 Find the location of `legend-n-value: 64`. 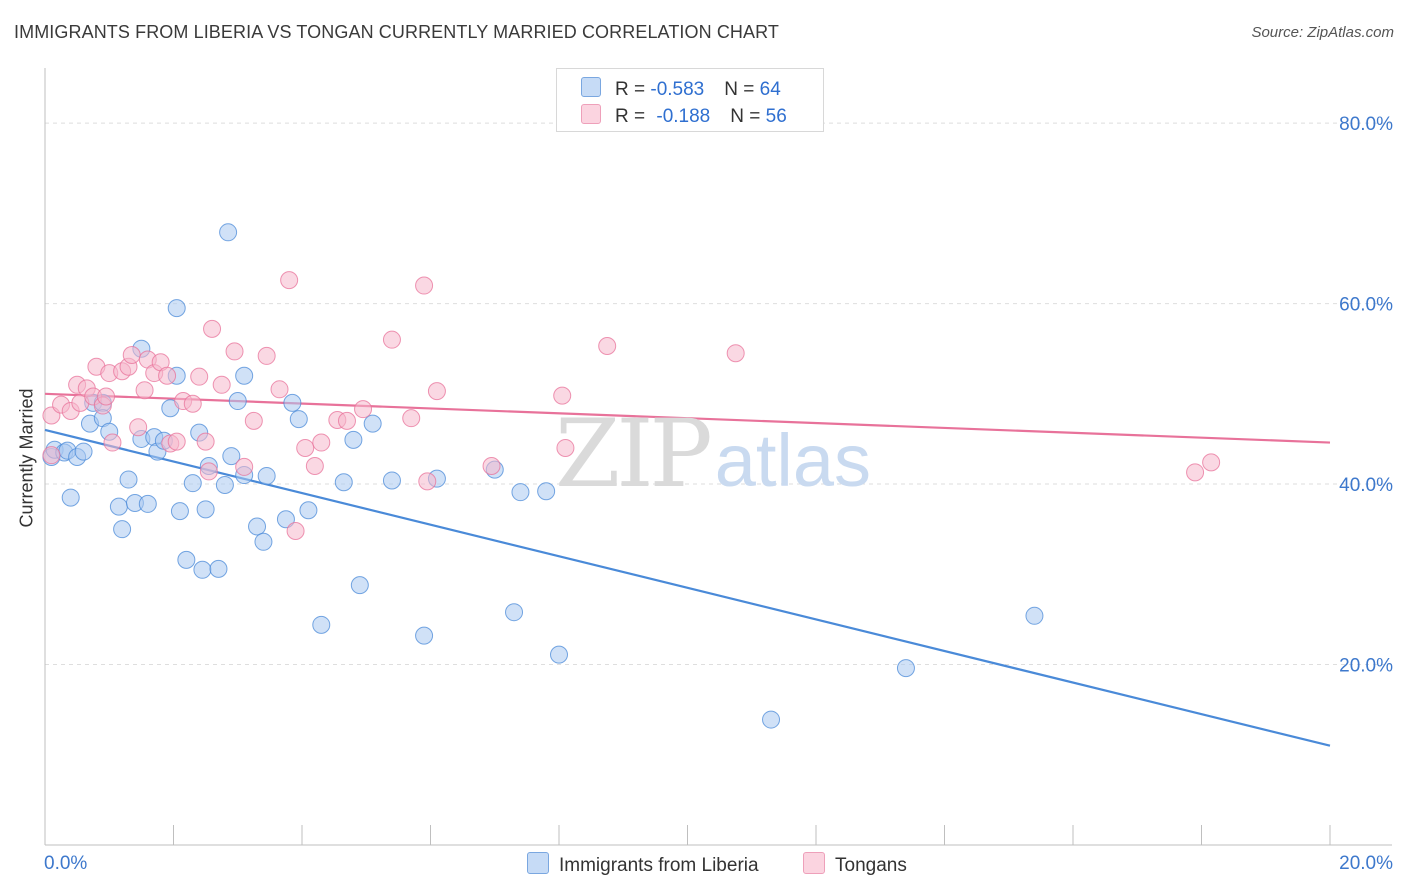

legend-n-value: 64 is located at coordinates (770, 89).